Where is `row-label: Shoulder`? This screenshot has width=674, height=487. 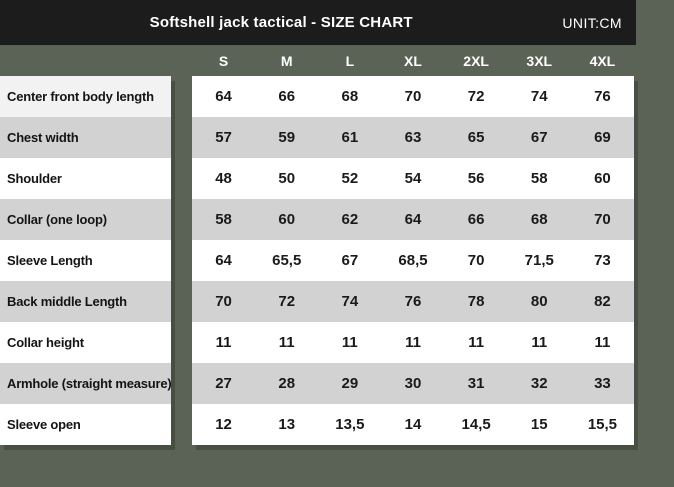
row-label: Shoulder is located at coordinates (85, 178).